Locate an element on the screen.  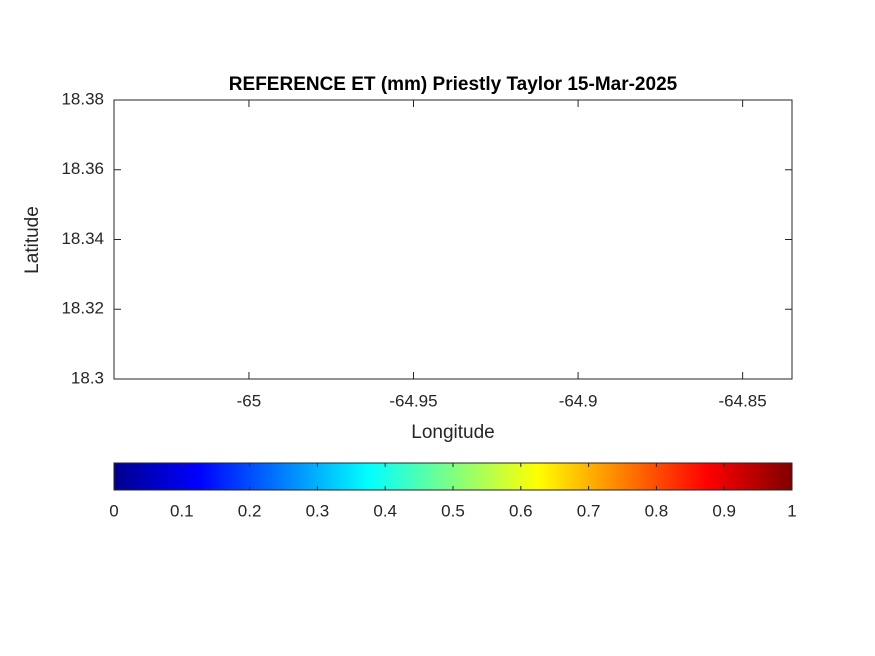
x-tick-label: -64.95 is located at coordinates (413, 400).